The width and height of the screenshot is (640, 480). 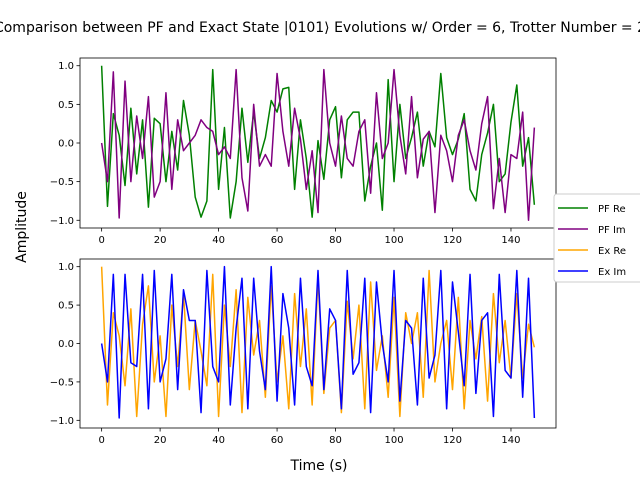 I want to click on y-axis-label: Amplitude, so click(x=22, y=227).